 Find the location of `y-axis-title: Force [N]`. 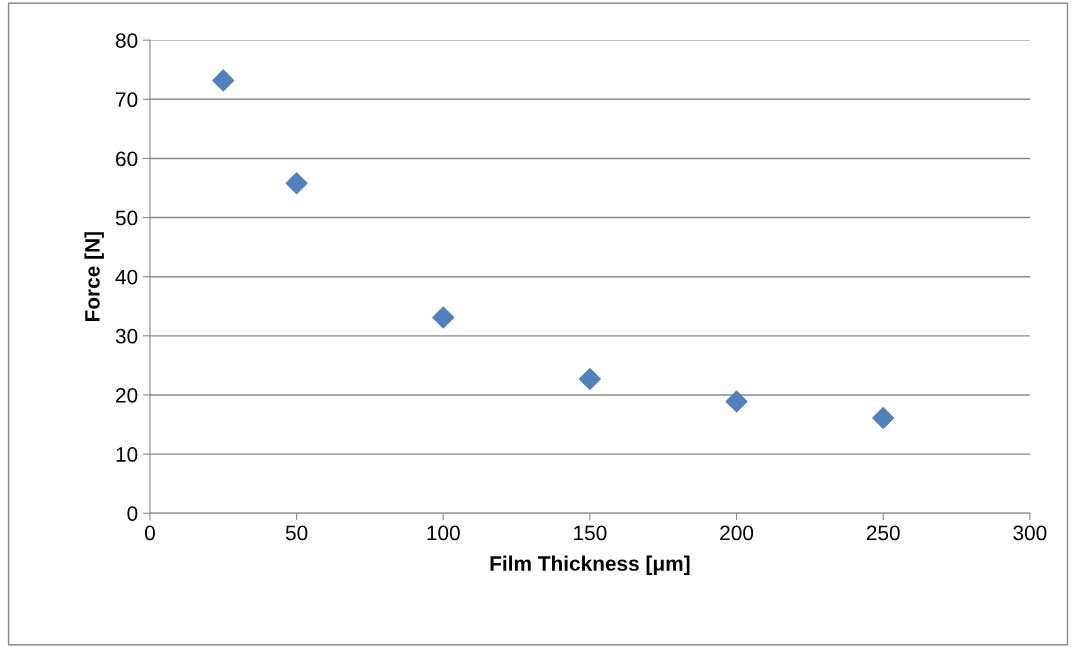

y-axis-title: Force [N] is located at coordinates (94, 277).